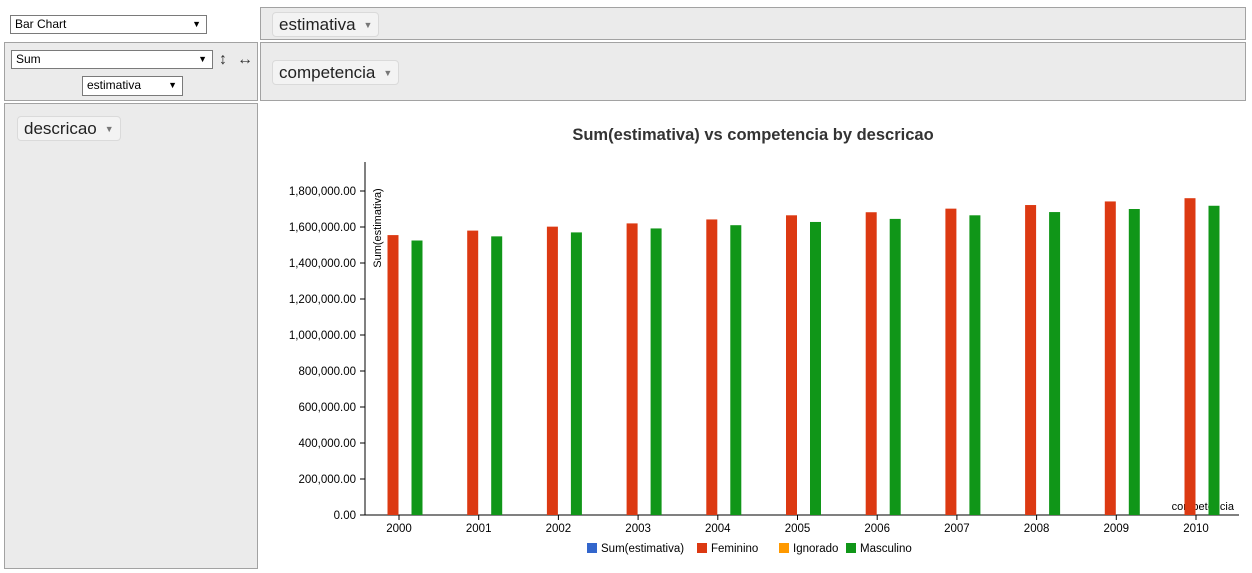 This screenshot has width=1252, height=573. I want to click on aggregator-select: Sum ▼, so click(112, 59).